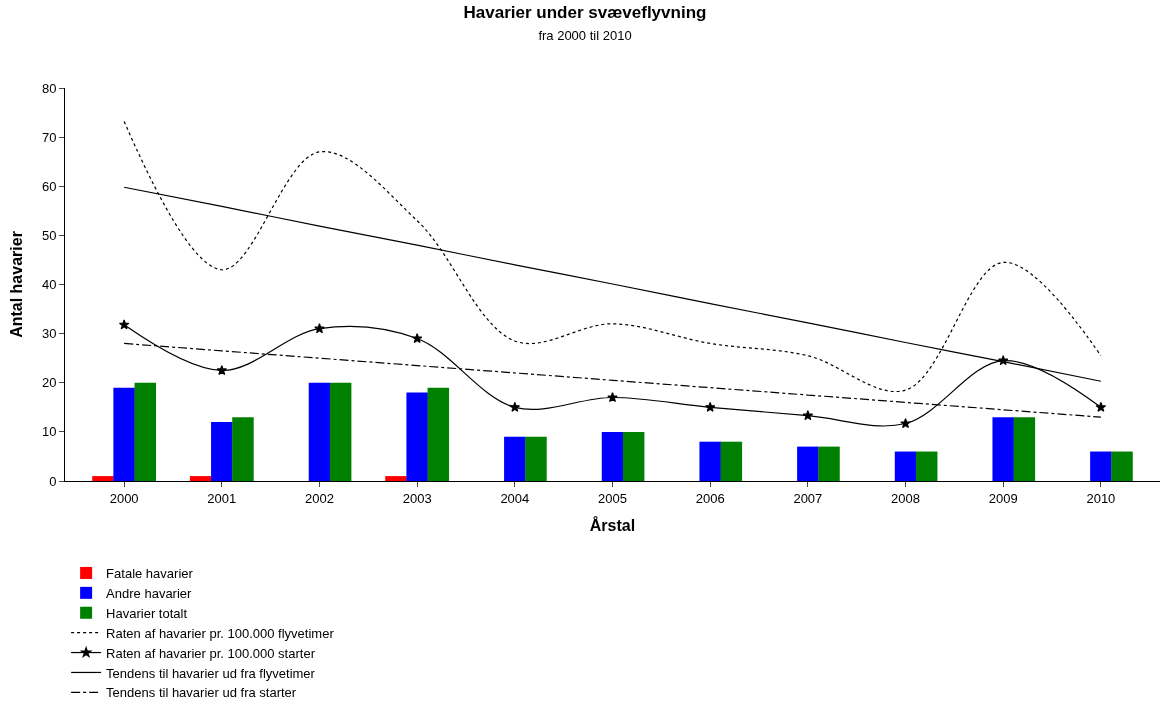 The height and width of the screenshot is (708, 1170). I want to click on x-tick-label: 2010, so click(1101, 498).